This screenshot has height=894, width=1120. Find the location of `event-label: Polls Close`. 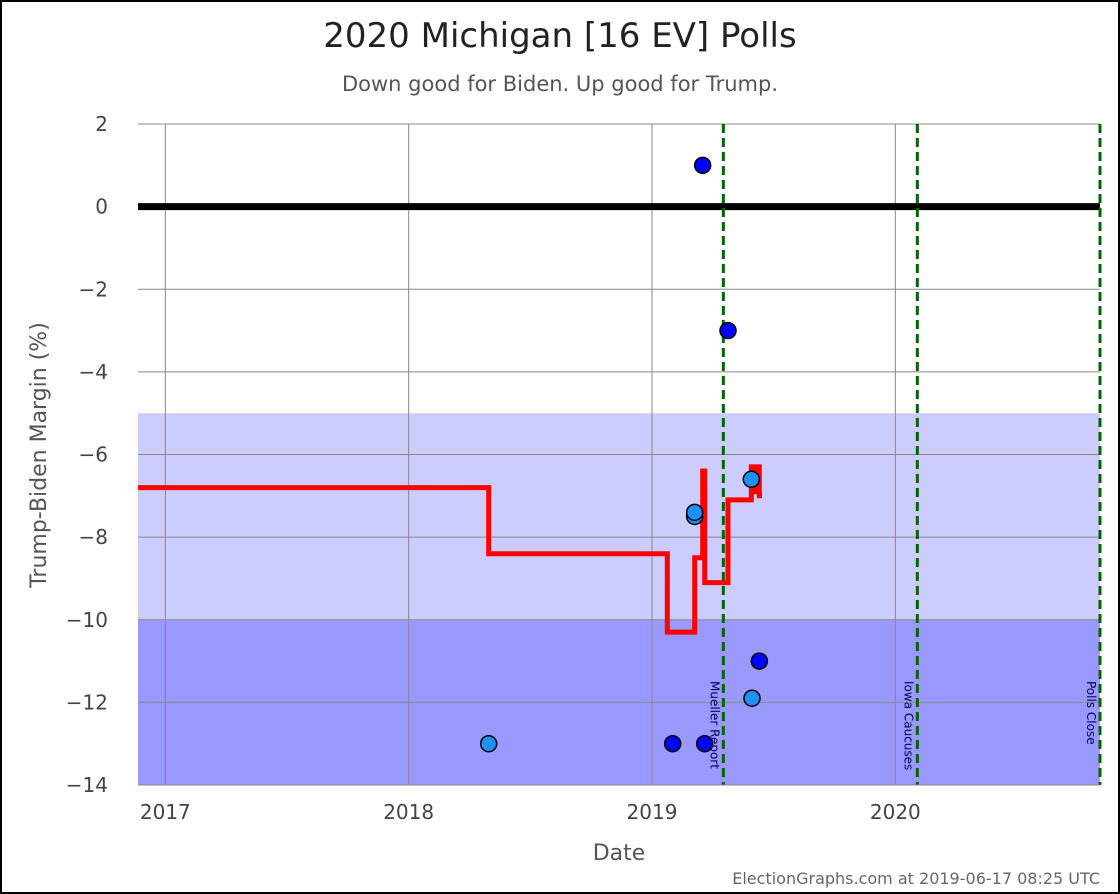

event-label: Polls Close is located at coordinates (1091, 713).